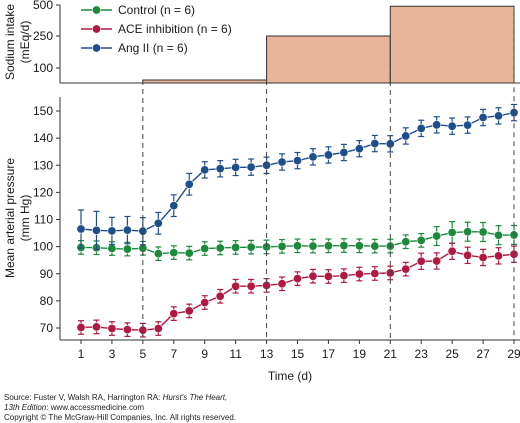  Describe the element at coordinates (25, 42) in the screenshot. I see `top-y-label-line2: (mEq/d)` at that location.